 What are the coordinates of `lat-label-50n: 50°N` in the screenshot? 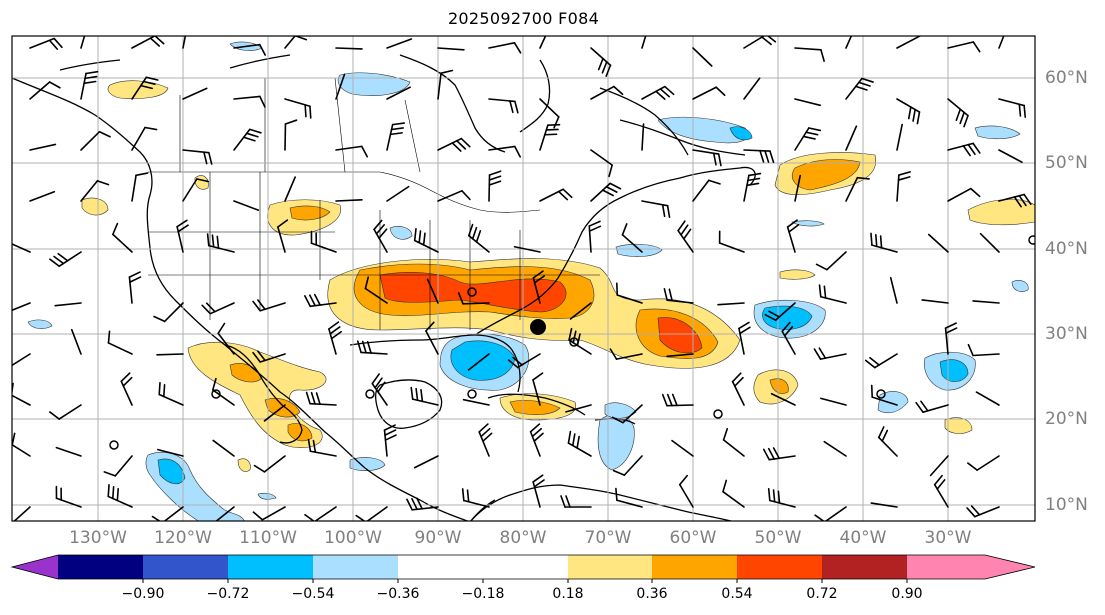 It's located at (1066, 163).